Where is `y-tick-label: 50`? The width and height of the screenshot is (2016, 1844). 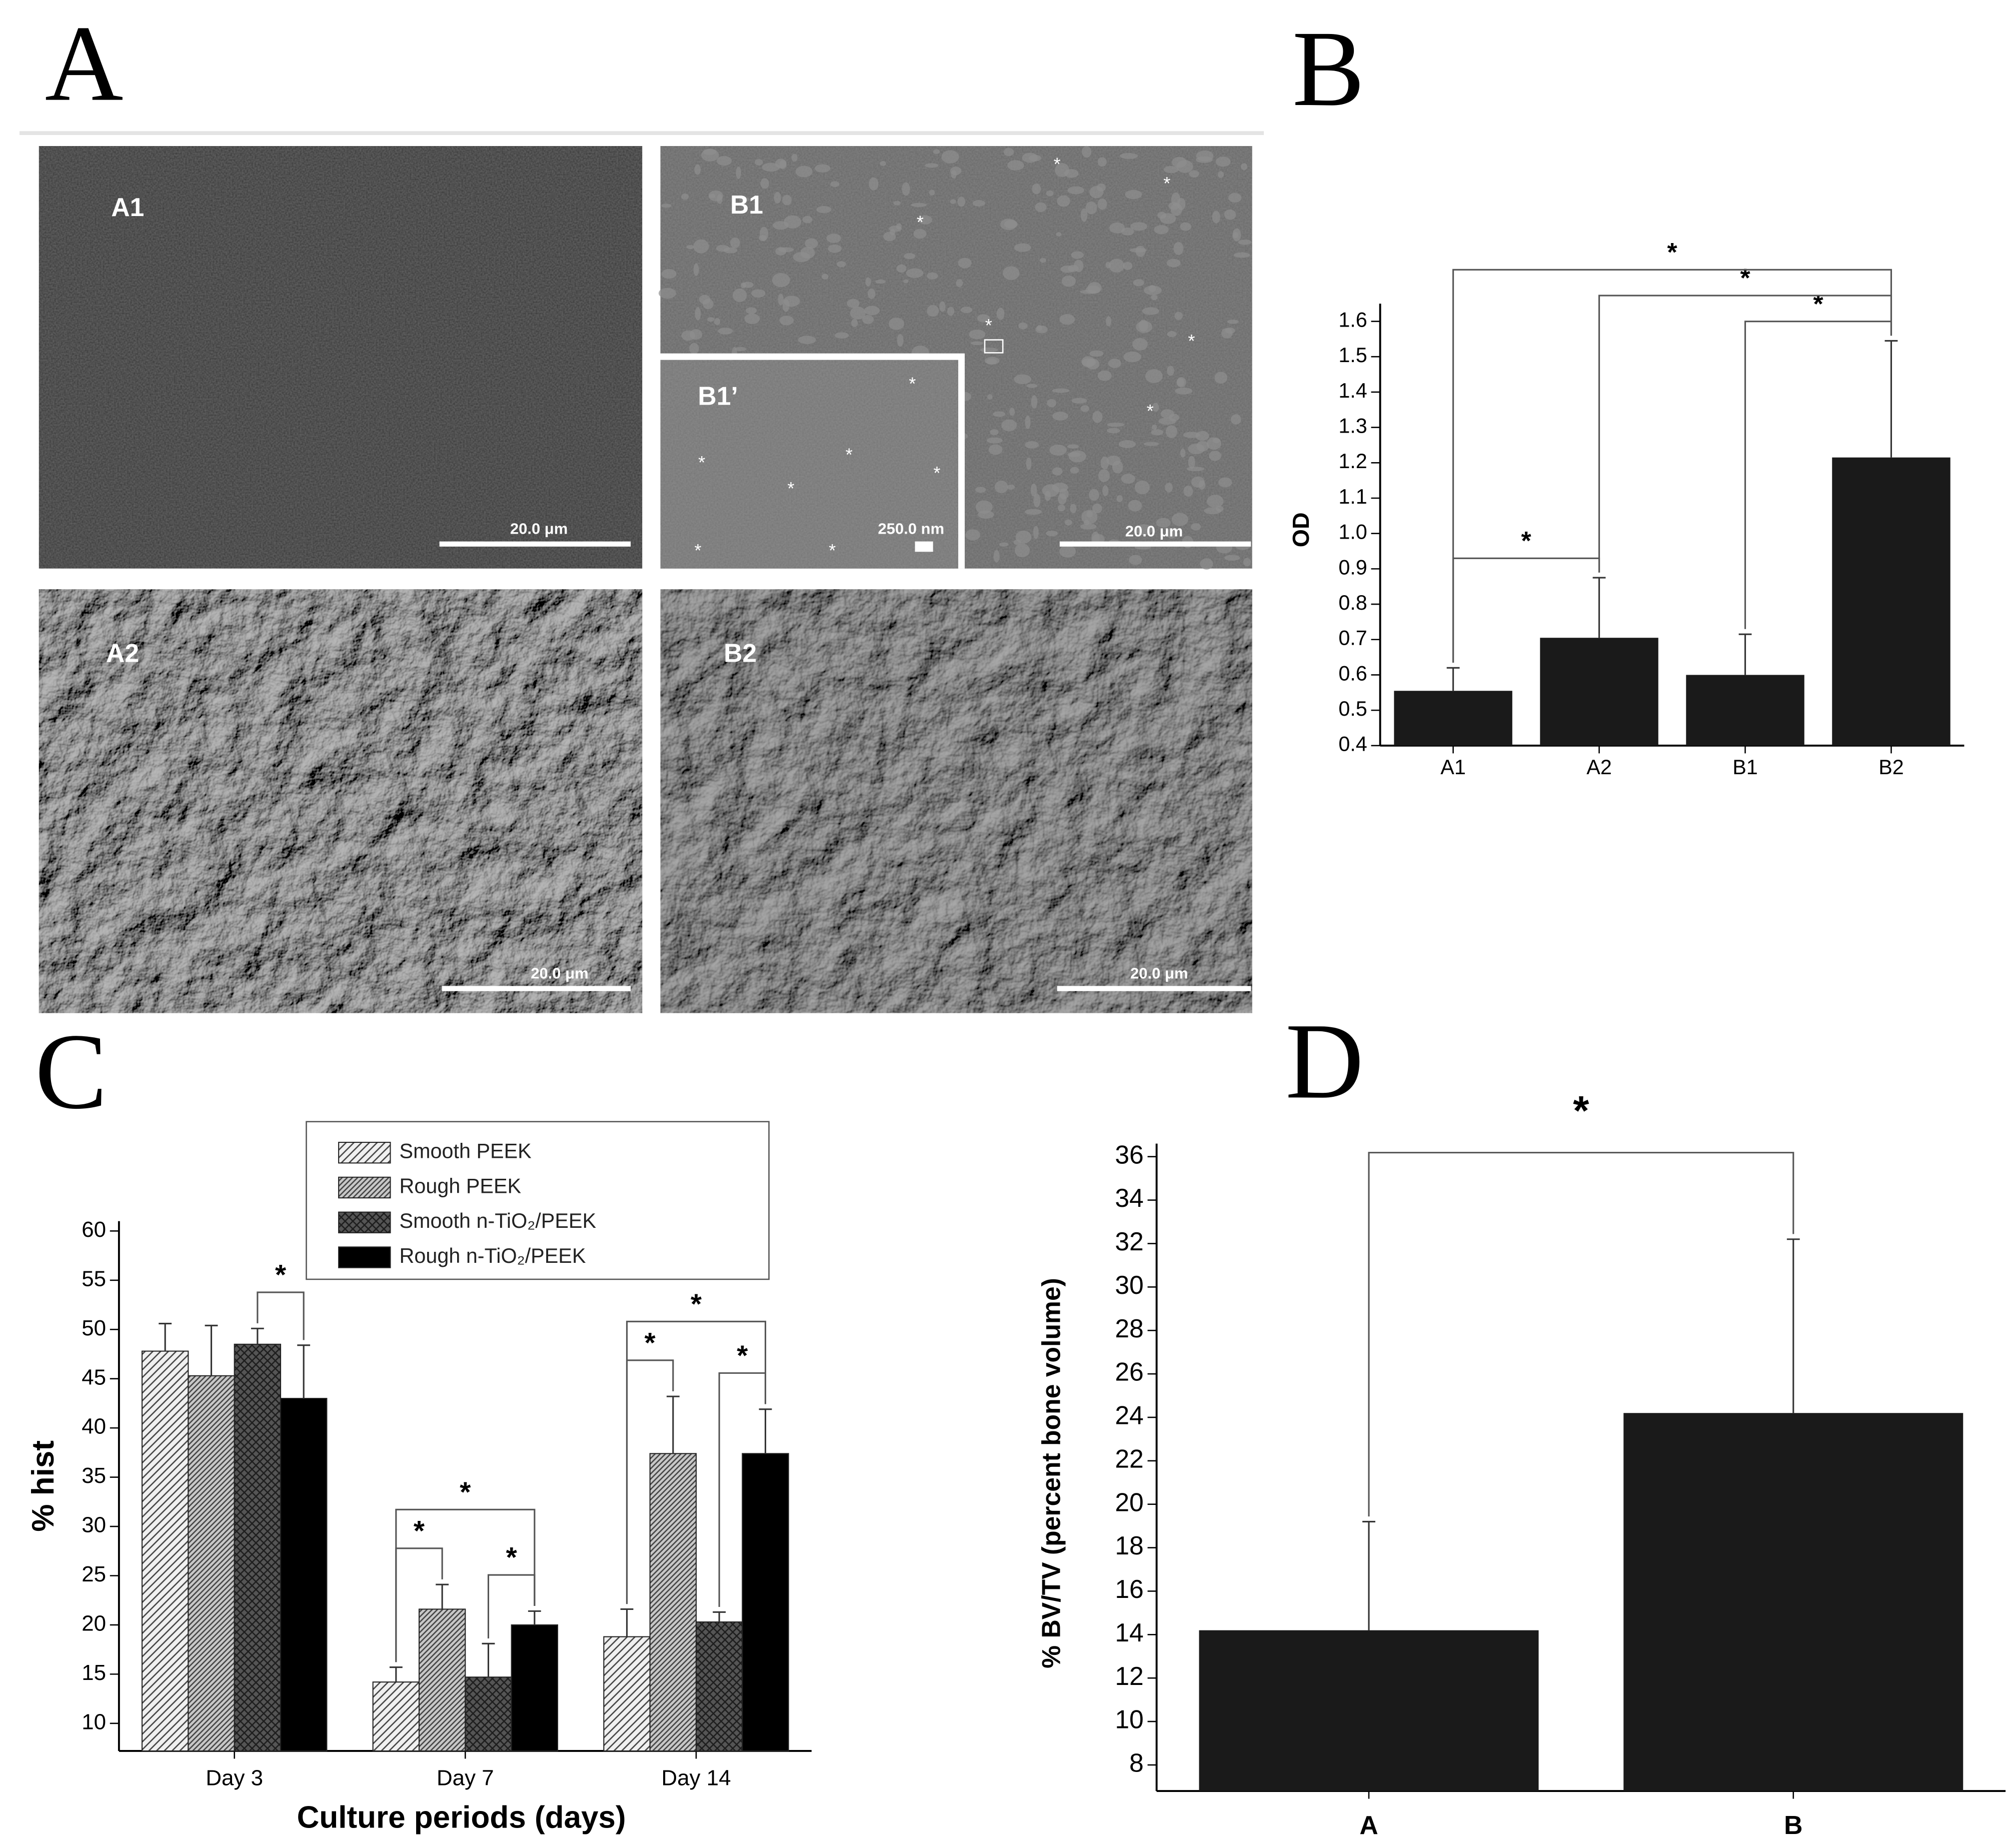
y-tick-label: 50 is located at coordinates (94, 1328).